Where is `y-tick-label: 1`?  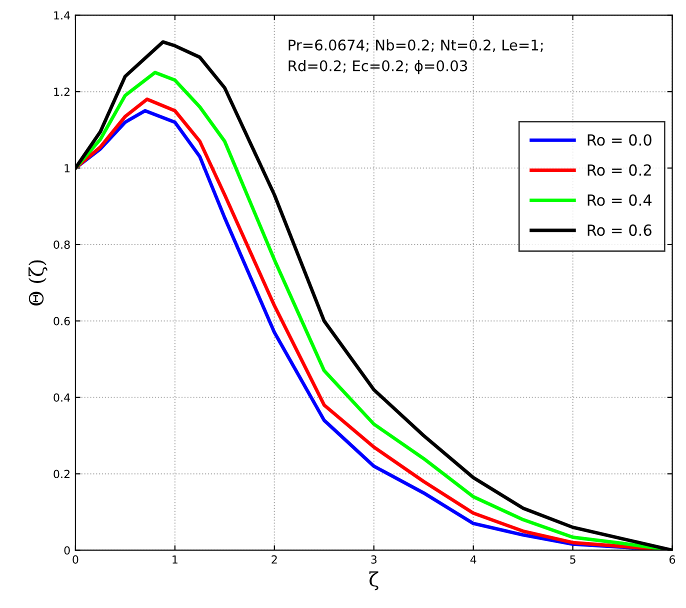 y-tick-label: 1 is located at coordinates (67, 168).